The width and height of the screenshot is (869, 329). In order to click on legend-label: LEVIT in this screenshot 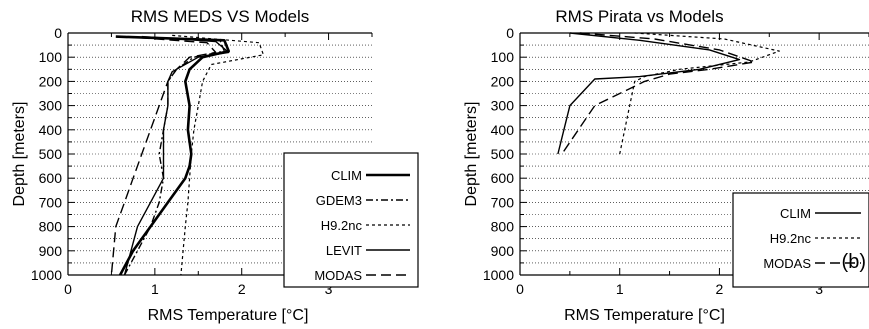, I will do `click(344, 250)`.